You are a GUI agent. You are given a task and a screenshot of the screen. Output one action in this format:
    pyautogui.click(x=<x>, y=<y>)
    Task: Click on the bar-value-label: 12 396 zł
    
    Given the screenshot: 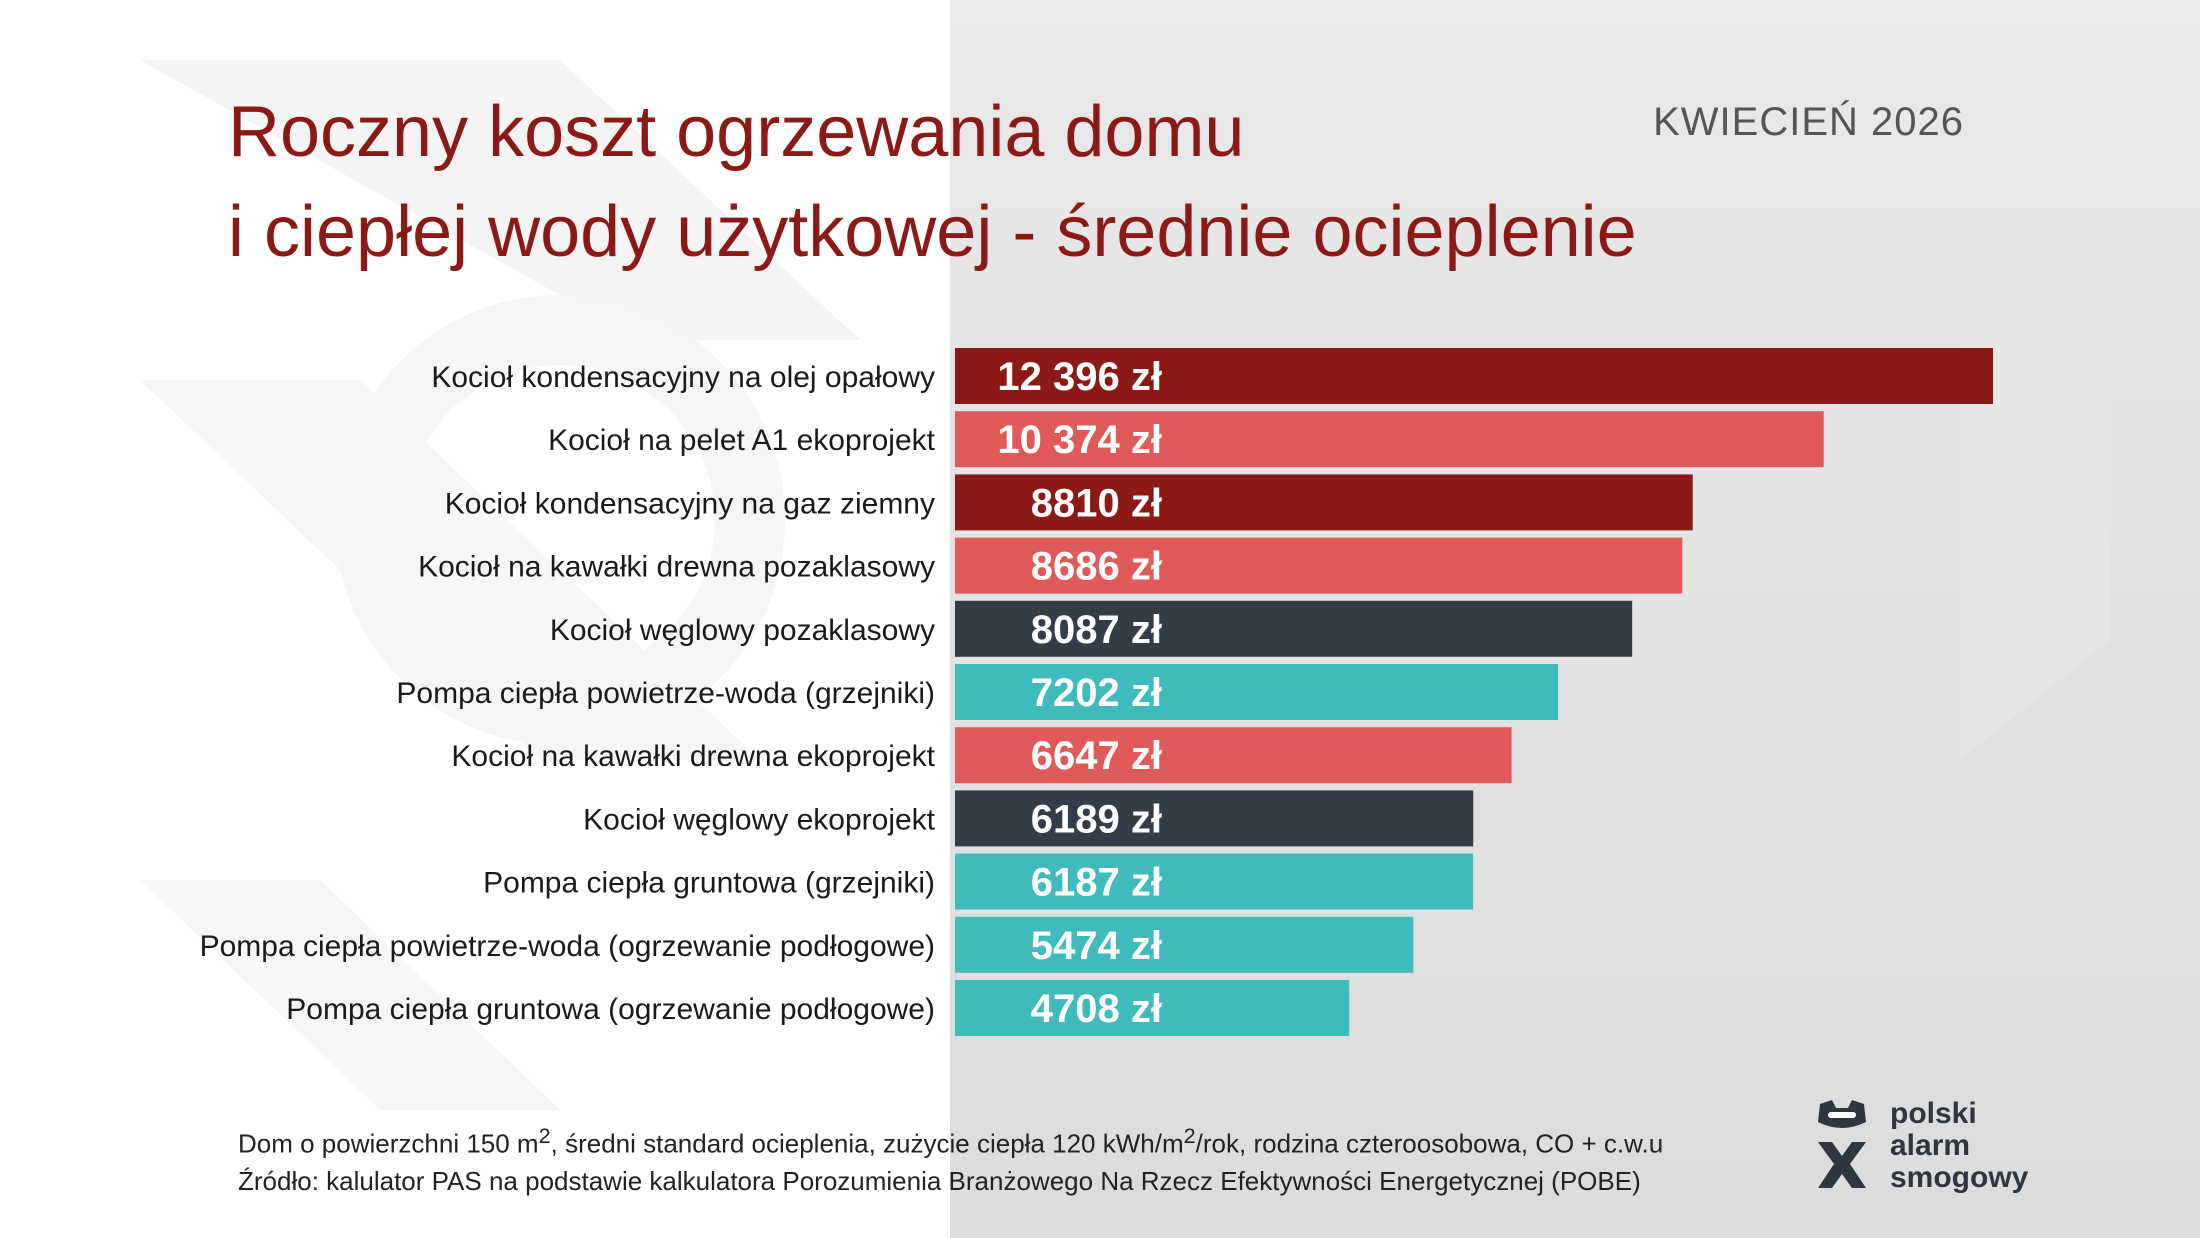 What is the action you would take?
    pyautogui.click(x=1079, y=377)
    